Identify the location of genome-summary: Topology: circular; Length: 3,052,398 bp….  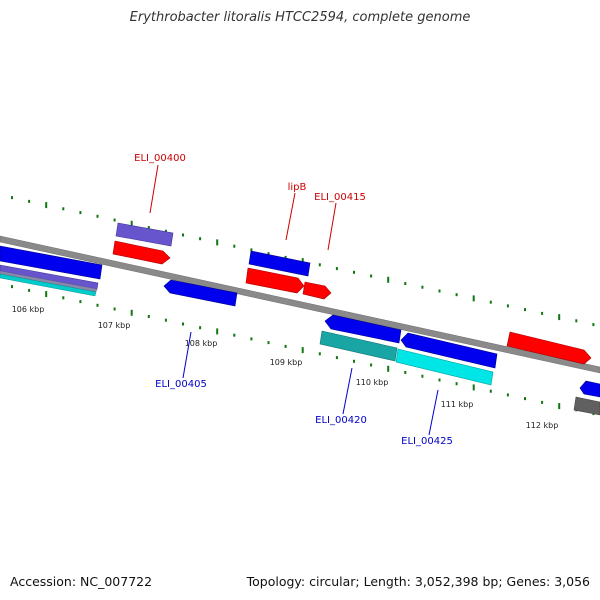
(418, 581).